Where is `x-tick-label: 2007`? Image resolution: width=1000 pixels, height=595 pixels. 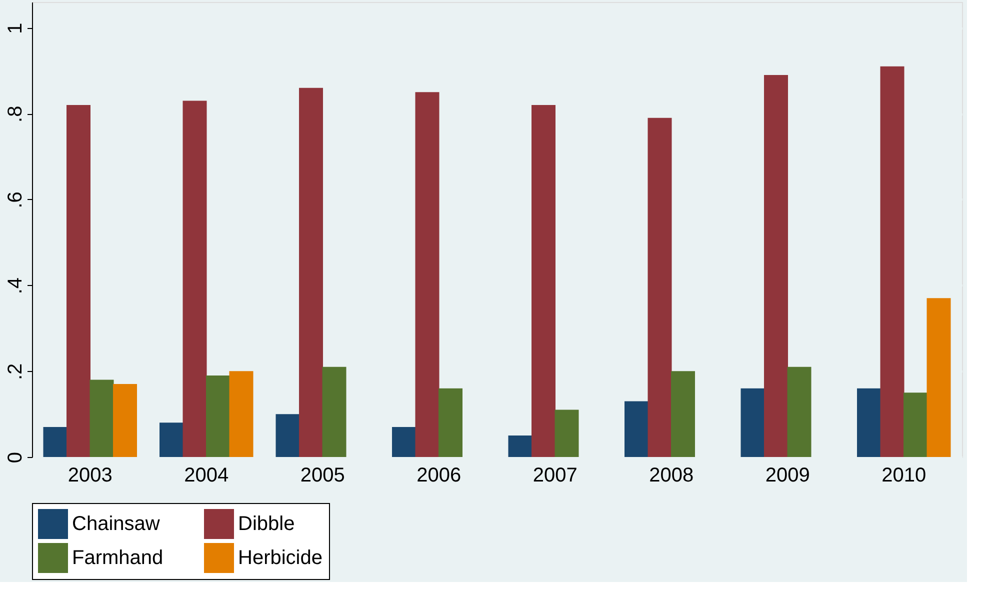 x-tick-label: 2007 is located at coordinates (555, 475).